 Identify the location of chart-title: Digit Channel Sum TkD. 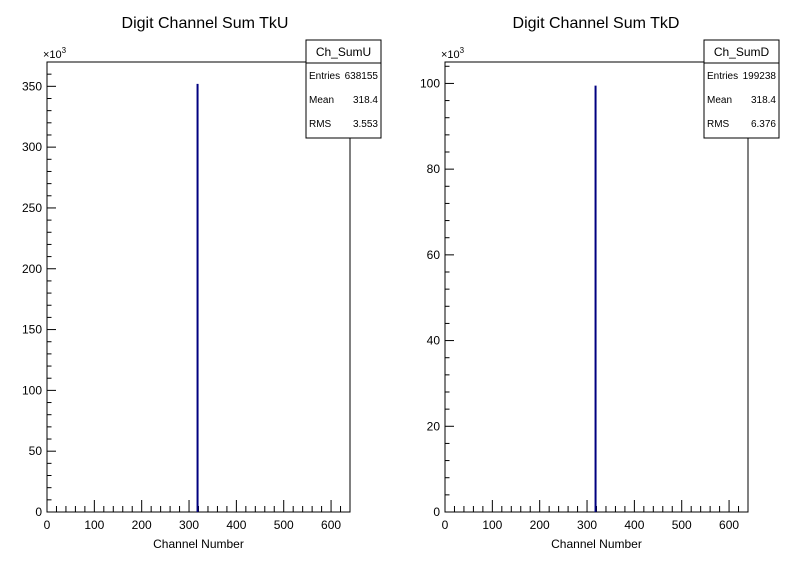
(596, 23).